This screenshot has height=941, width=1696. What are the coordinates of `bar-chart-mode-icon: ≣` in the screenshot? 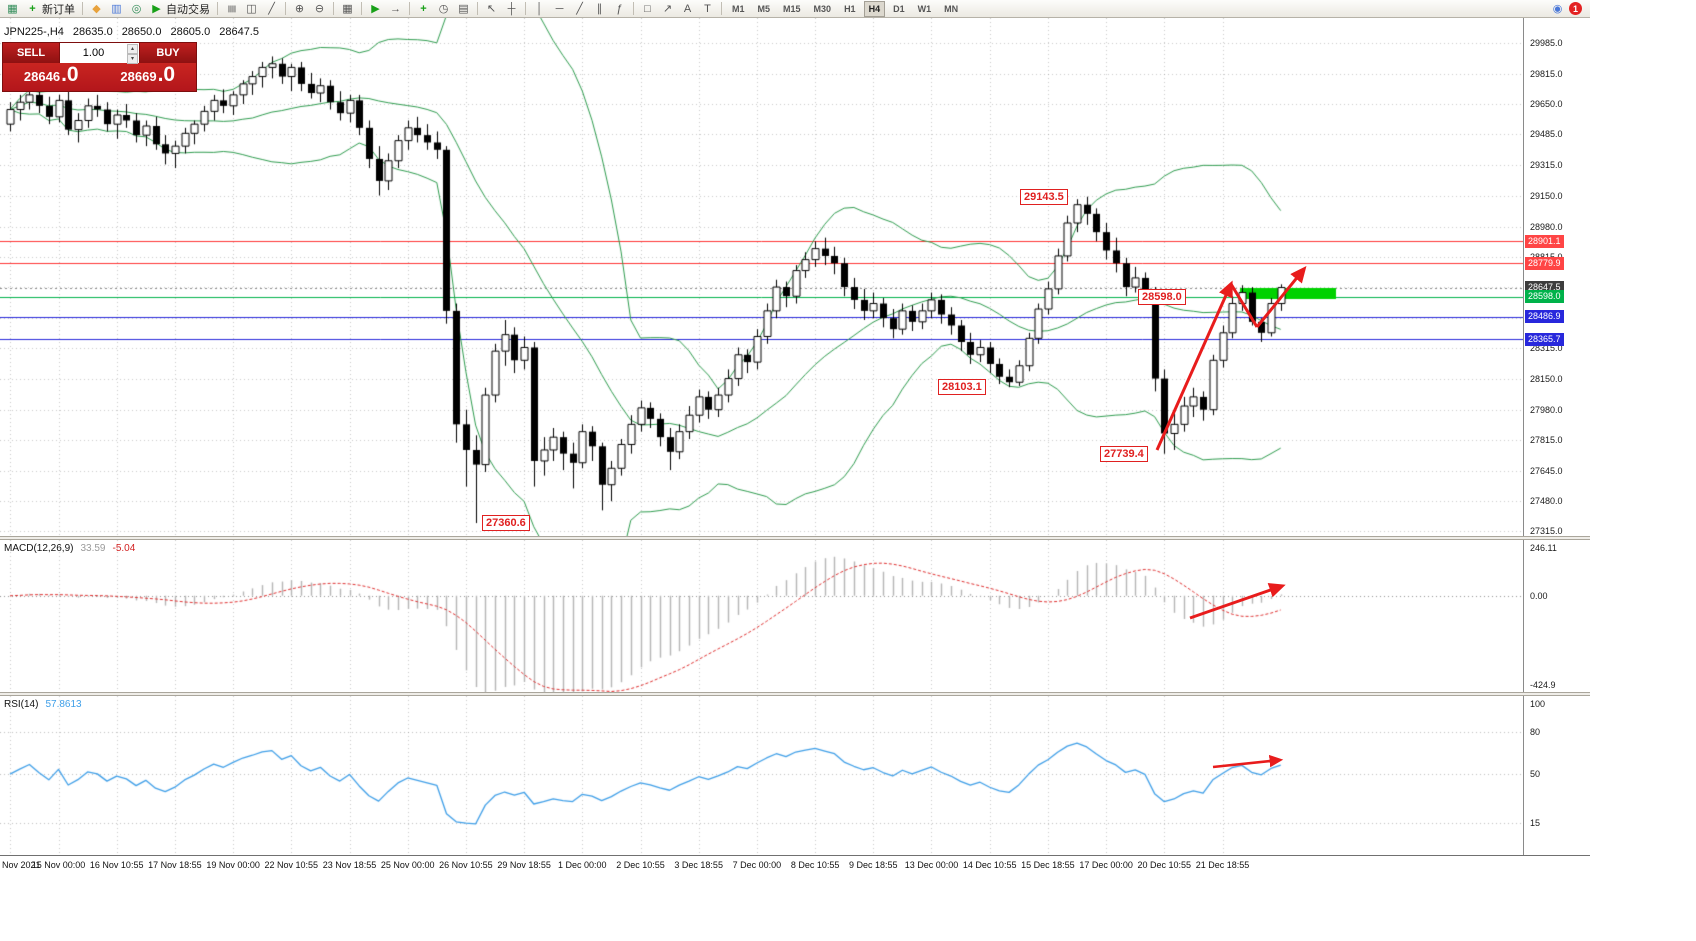 It's located at (231, 9).